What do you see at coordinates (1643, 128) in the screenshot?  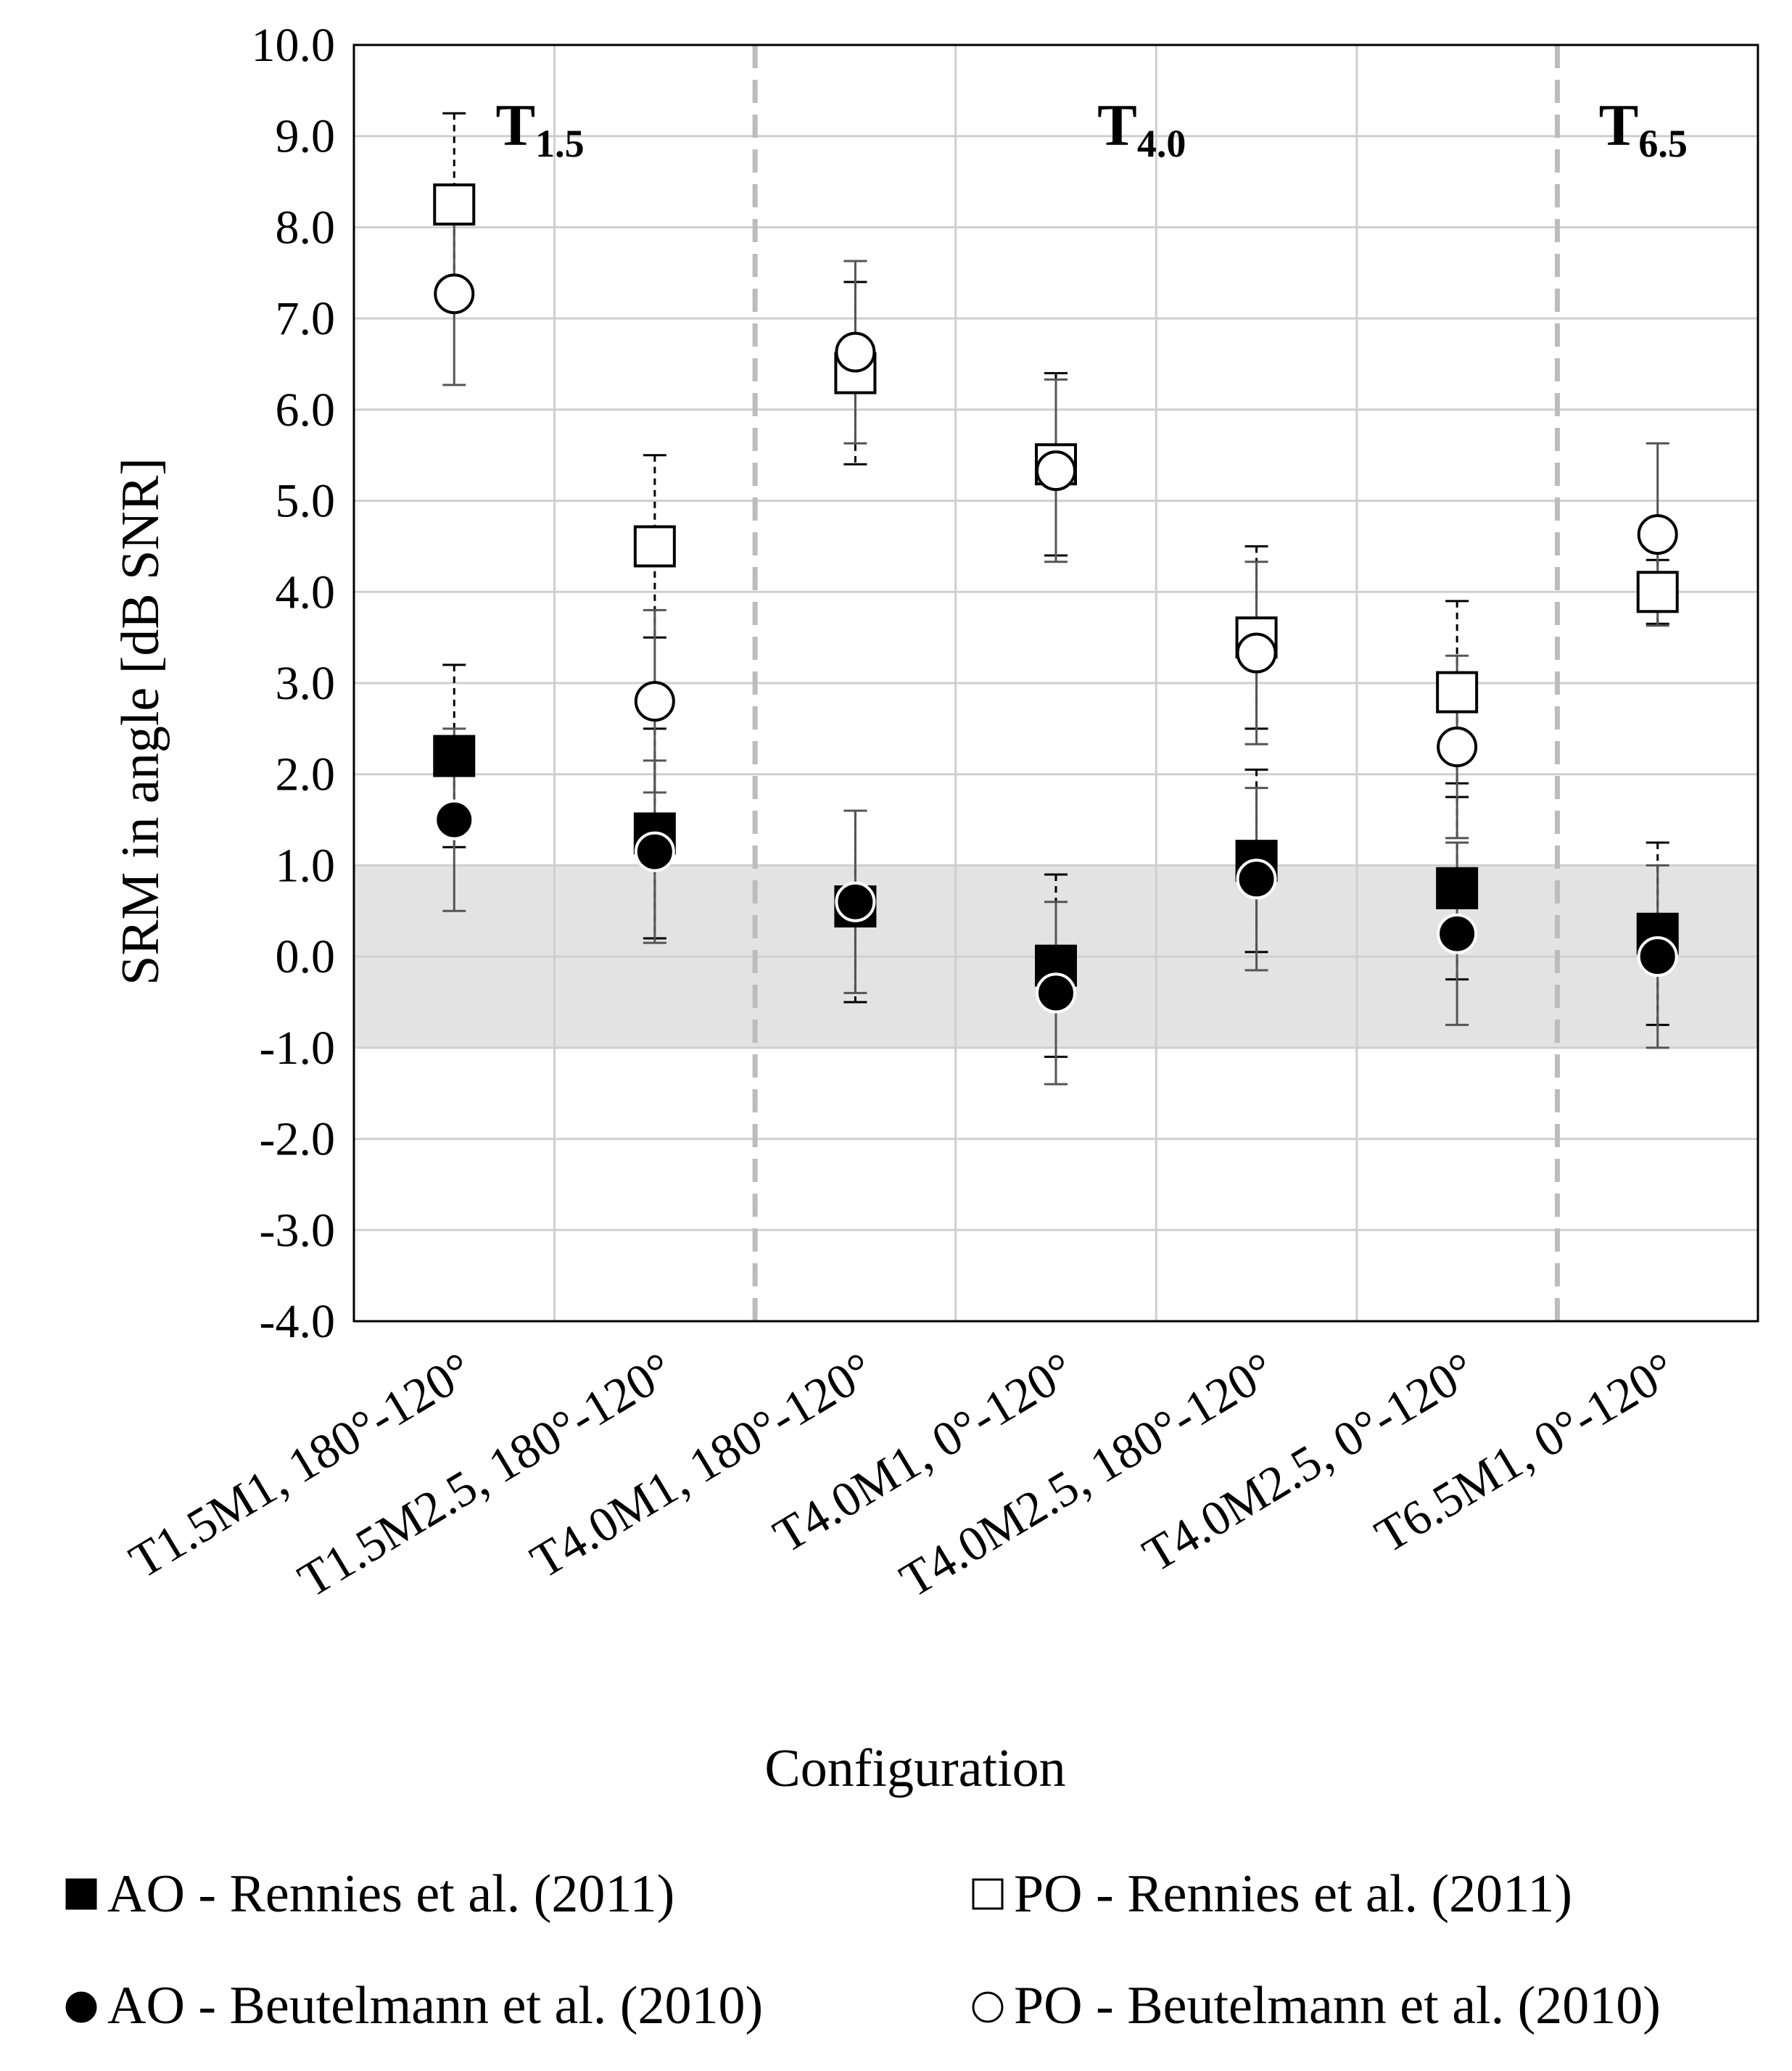 I see `group-label: T6.5` at bounding box center [1643, 128].